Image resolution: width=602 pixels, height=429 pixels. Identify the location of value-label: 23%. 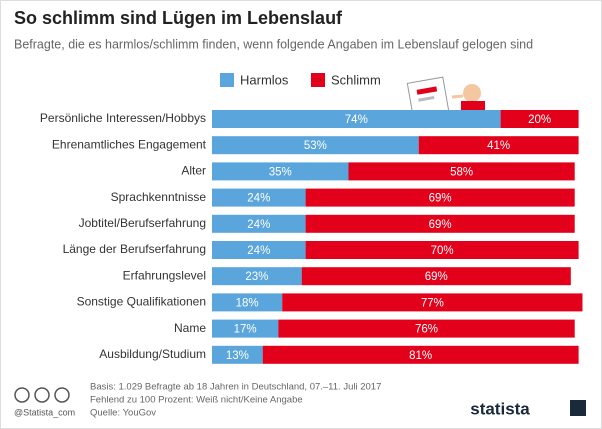
(256, 277).